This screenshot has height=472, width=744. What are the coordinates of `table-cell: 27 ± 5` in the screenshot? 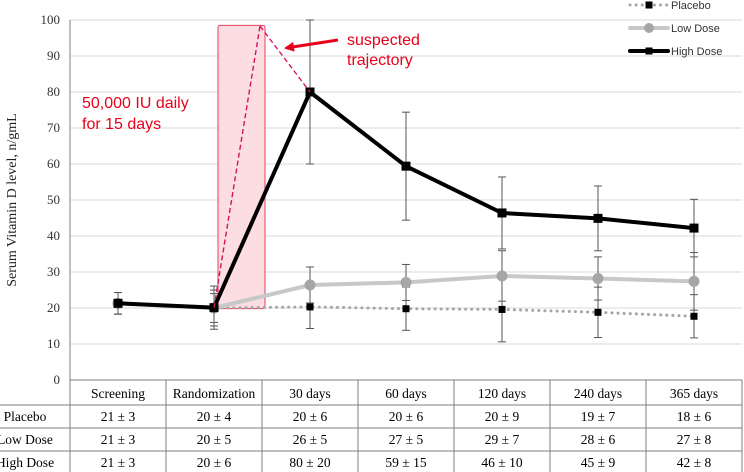 It's located at (406, 439).